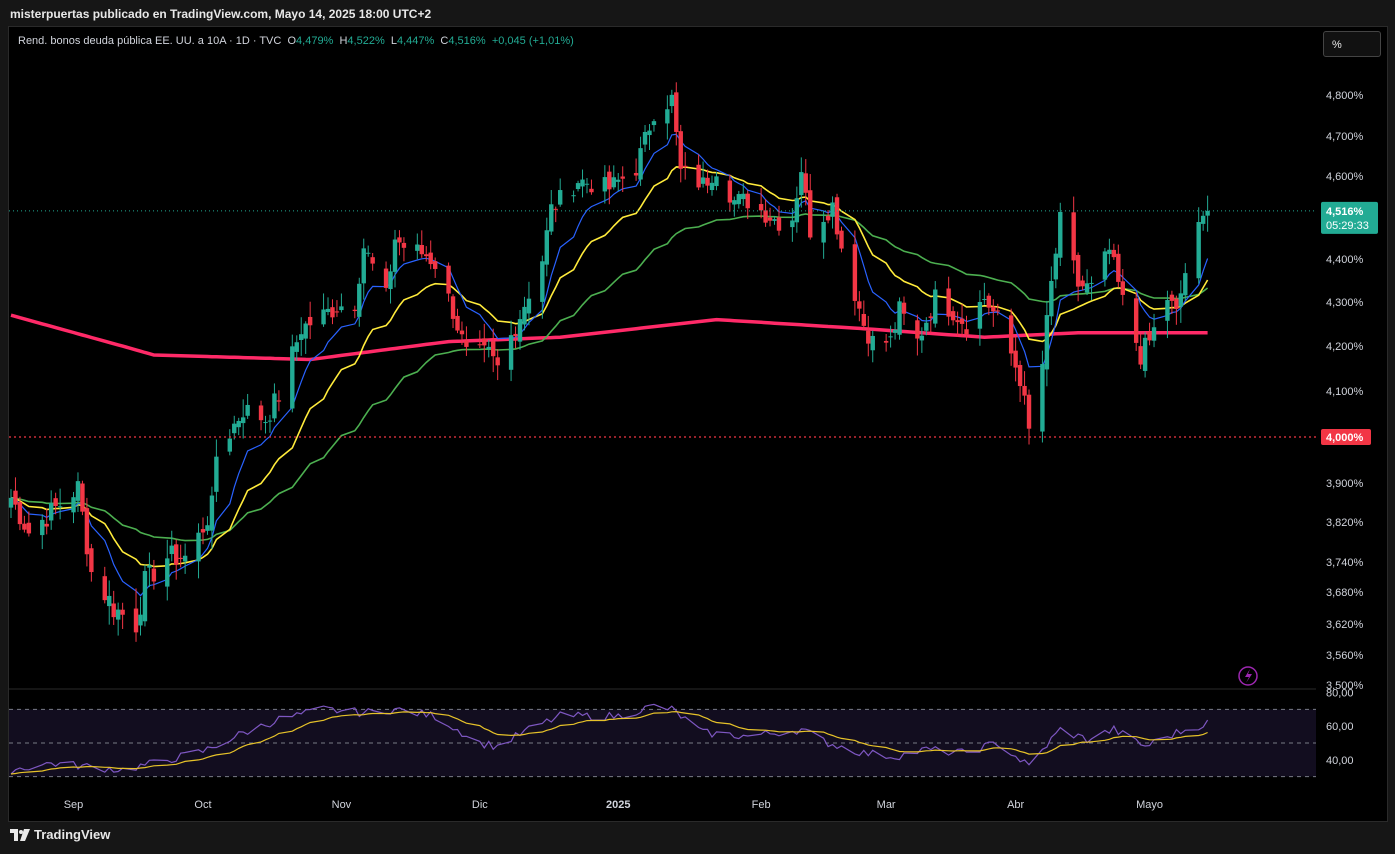  What do you see at coordinates (60, 834) in the screenshot?
I see `tradingview-logo: TradingView` at bounding box center [60, 834].